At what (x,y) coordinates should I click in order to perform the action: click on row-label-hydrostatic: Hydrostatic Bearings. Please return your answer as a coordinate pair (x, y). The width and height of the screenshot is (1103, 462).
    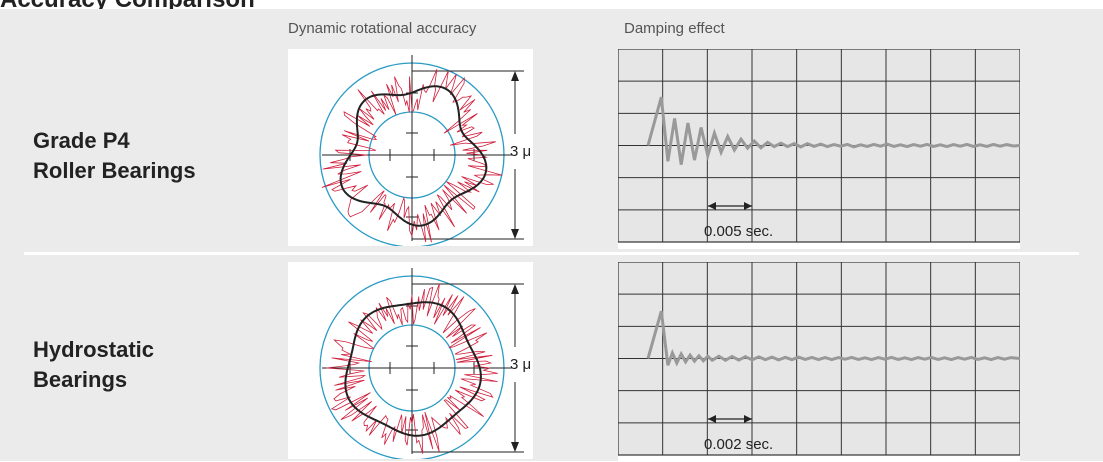
    Looking at the image, I should click on (93, 365).